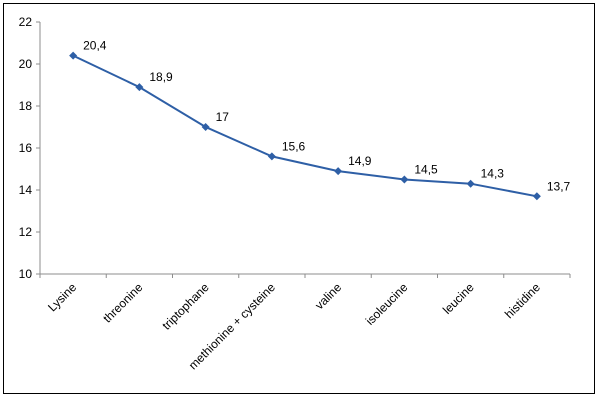  I want to click on y-tick-label: 12, so click(26, 232).